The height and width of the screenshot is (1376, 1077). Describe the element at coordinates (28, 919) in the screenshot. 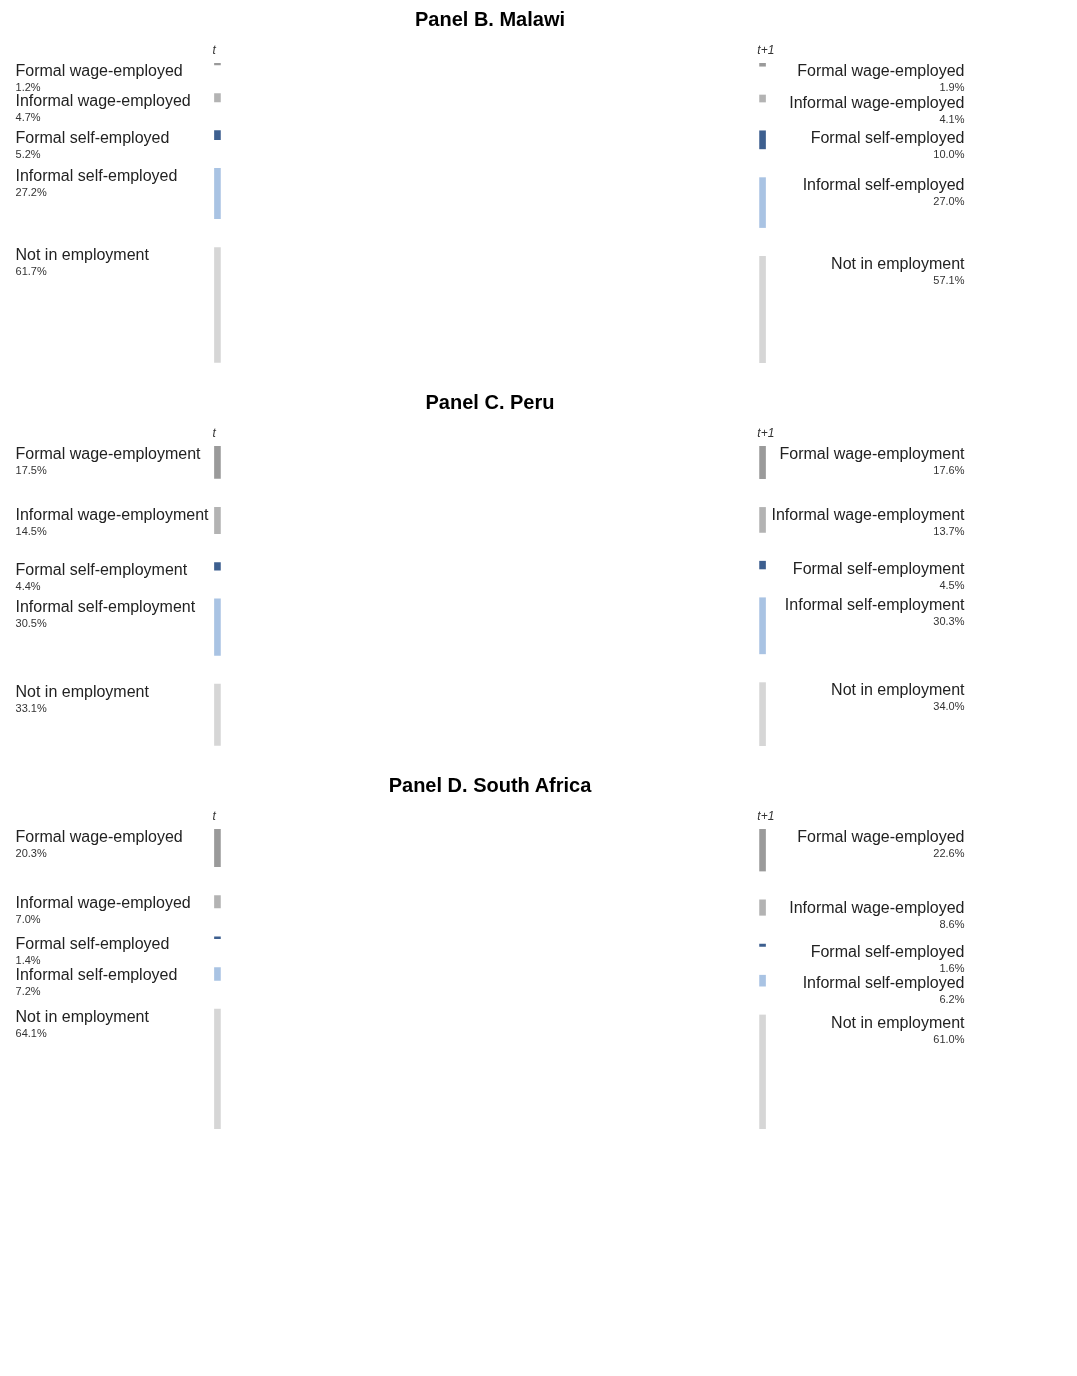

I see `data-label: 7.0%` at that location.